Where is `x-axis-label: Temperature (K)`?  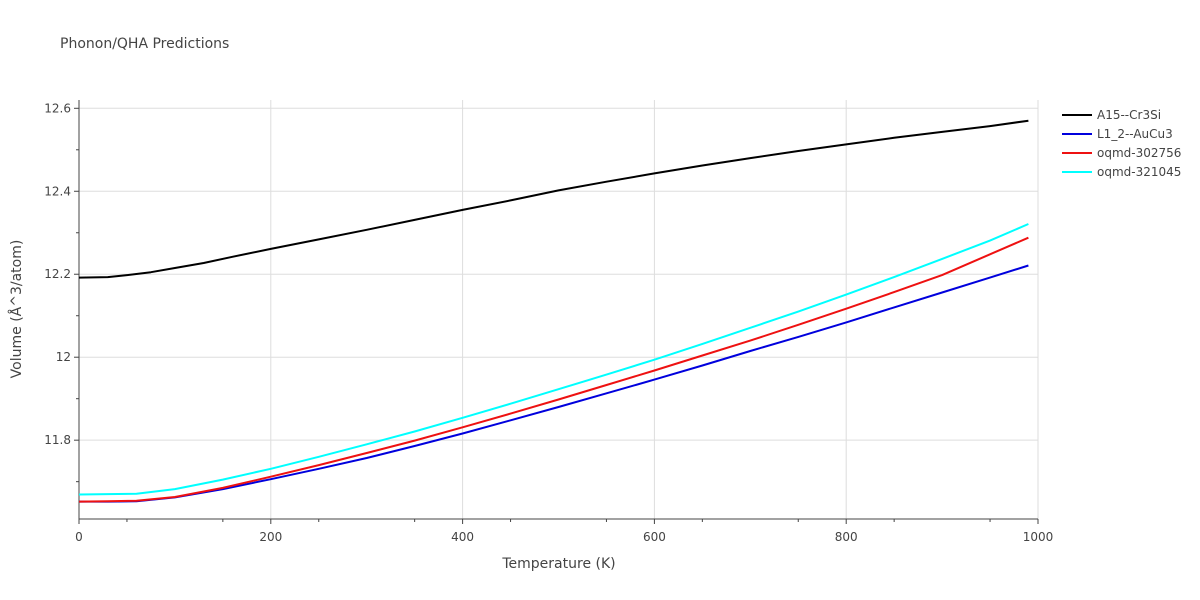
x-axis-label: Temperature (K) is located at coordinates (558, 564).